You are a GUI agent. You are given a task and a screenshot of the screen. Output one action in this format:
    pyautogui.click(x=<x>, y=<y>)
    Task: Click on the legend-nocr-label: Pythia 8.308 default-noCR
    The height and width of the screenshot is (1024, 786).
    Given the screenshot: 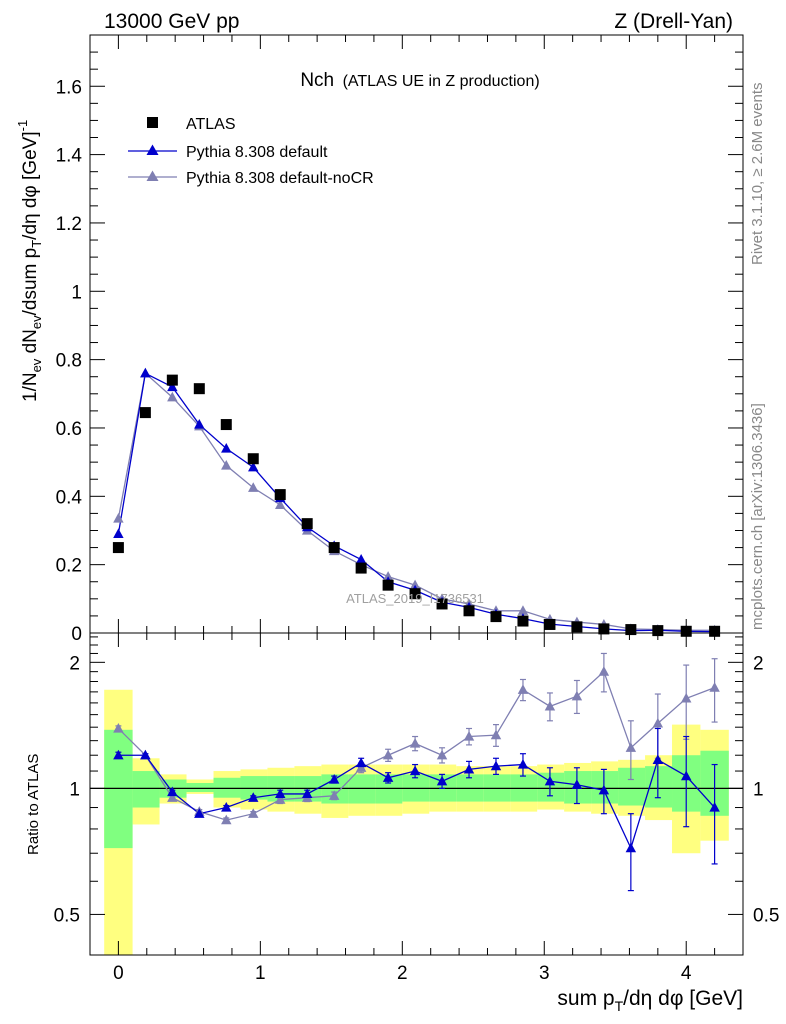 What is the action you would take?
    pyautogui.click(x=280, y=178)
    